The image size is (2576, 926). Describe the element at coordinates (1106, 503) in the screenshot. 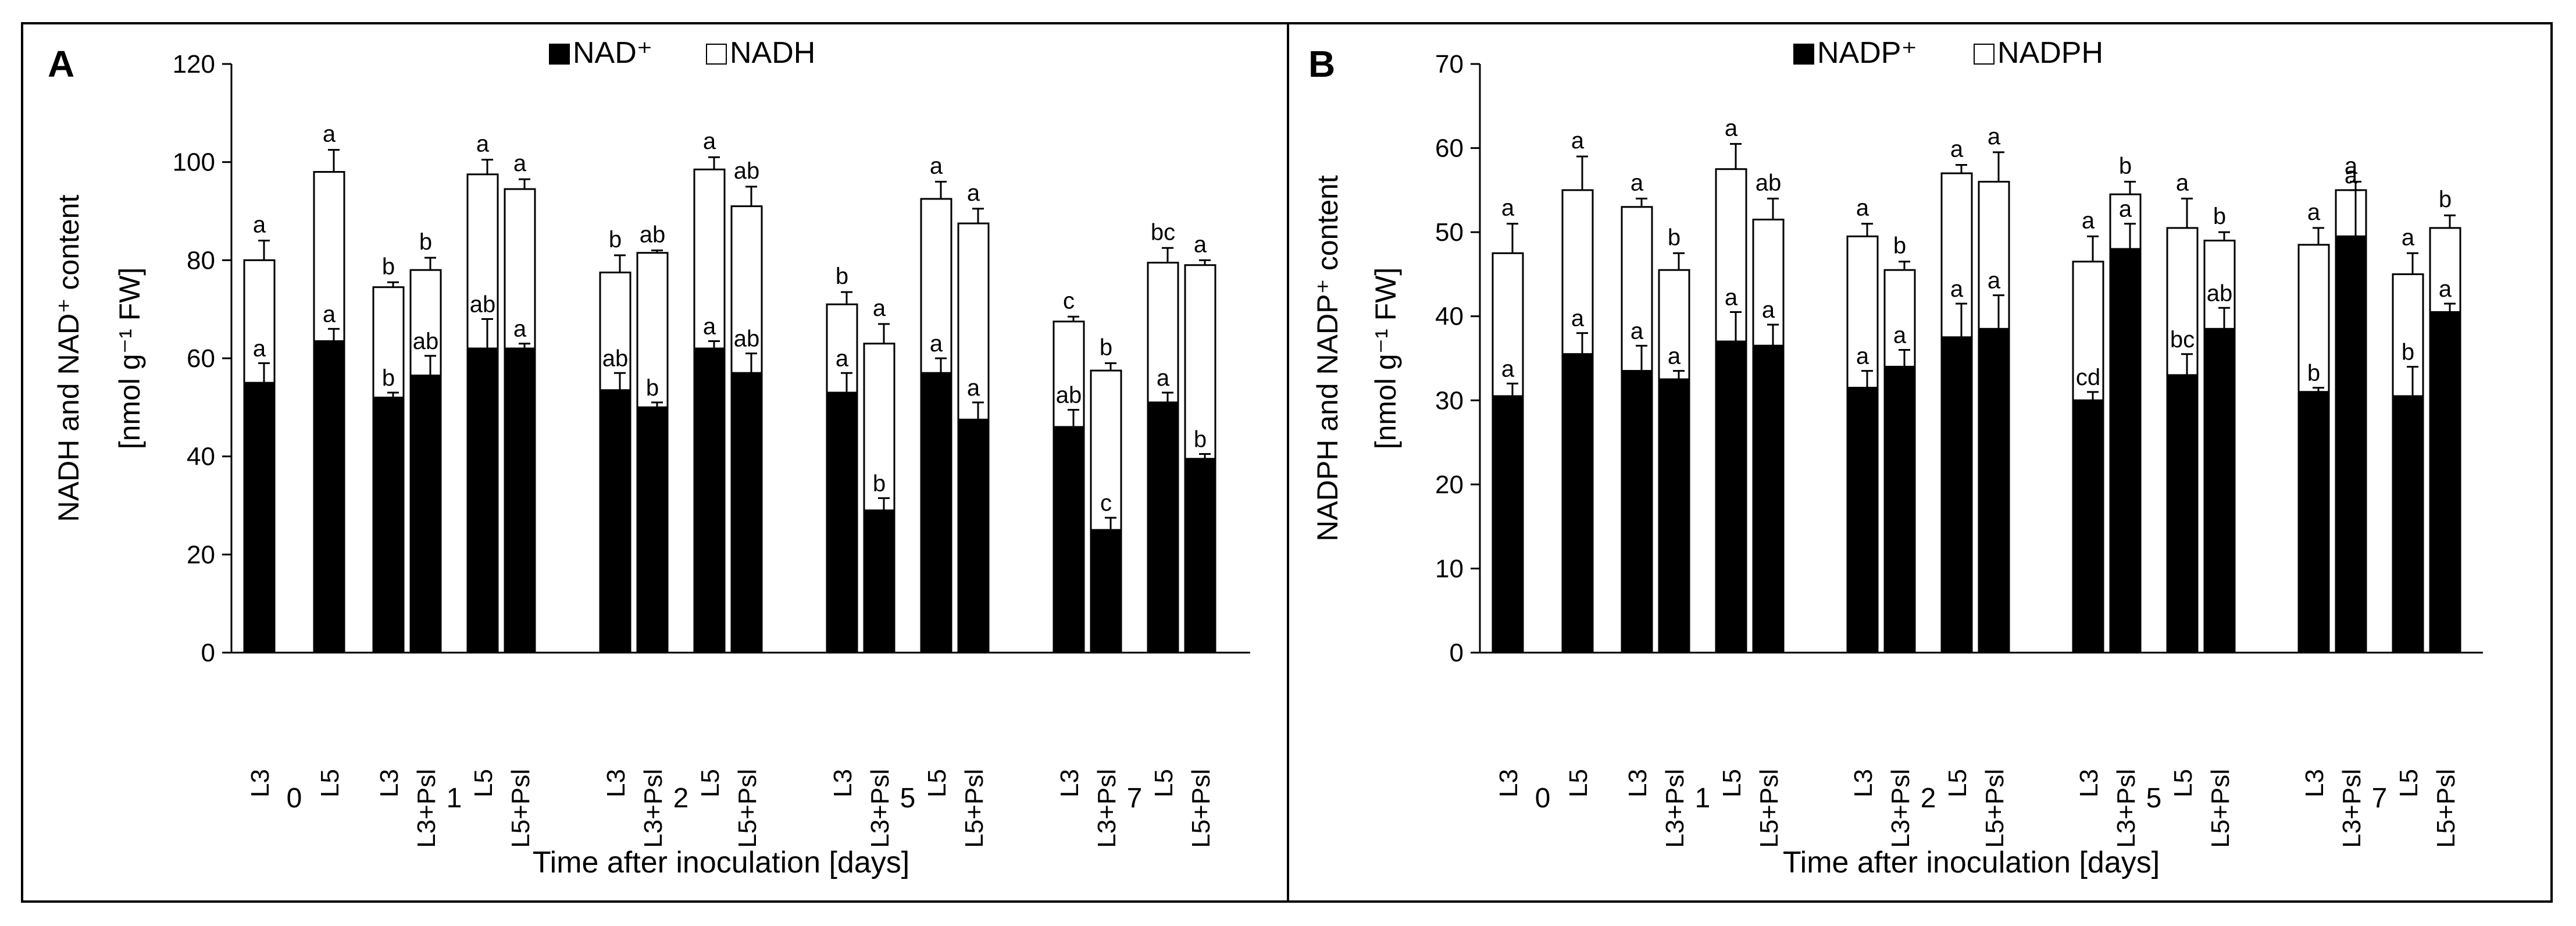

I see `significance-letter-bottom: c` at that location.